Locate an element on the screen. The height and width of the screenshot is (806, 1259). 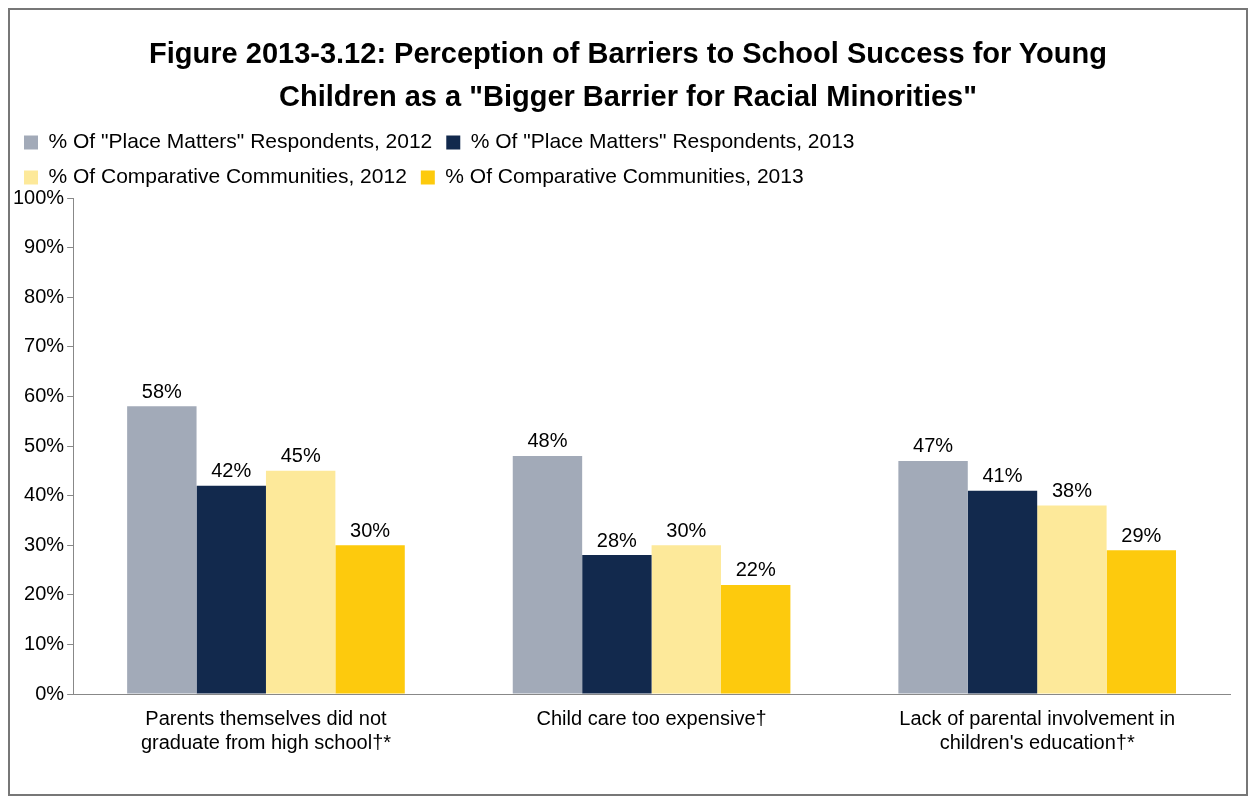
data-label: 41% is located at coordinates (1002, 475).